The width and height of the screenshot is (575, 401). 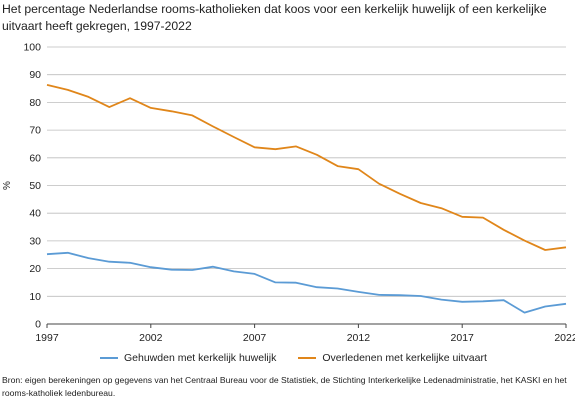 I want to click on x-axis-ticks: 1997 2002 2007 2012 2017 2022, so click(x=305, y=334).